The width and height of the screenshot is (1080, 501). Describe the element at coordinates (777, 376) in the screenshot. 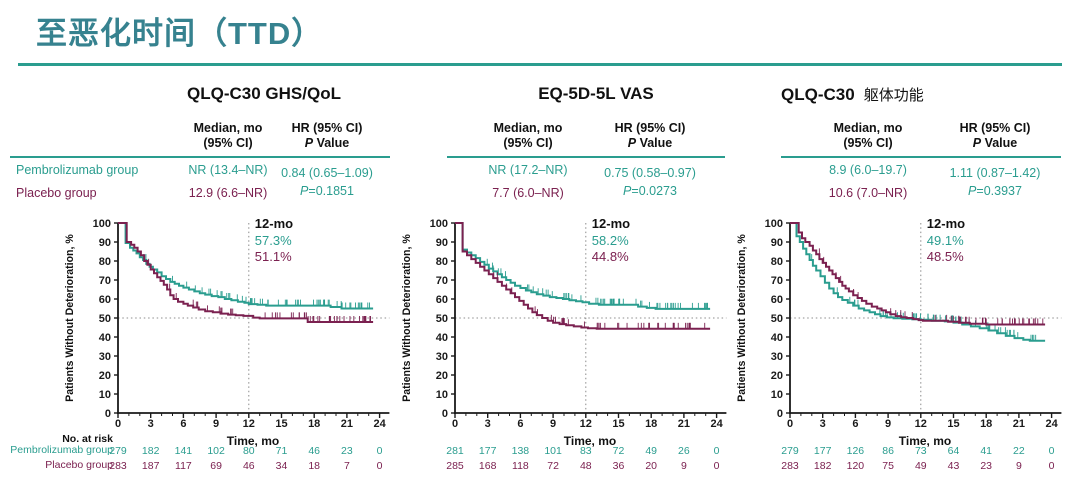

I see `svg-text: 20` at that location.